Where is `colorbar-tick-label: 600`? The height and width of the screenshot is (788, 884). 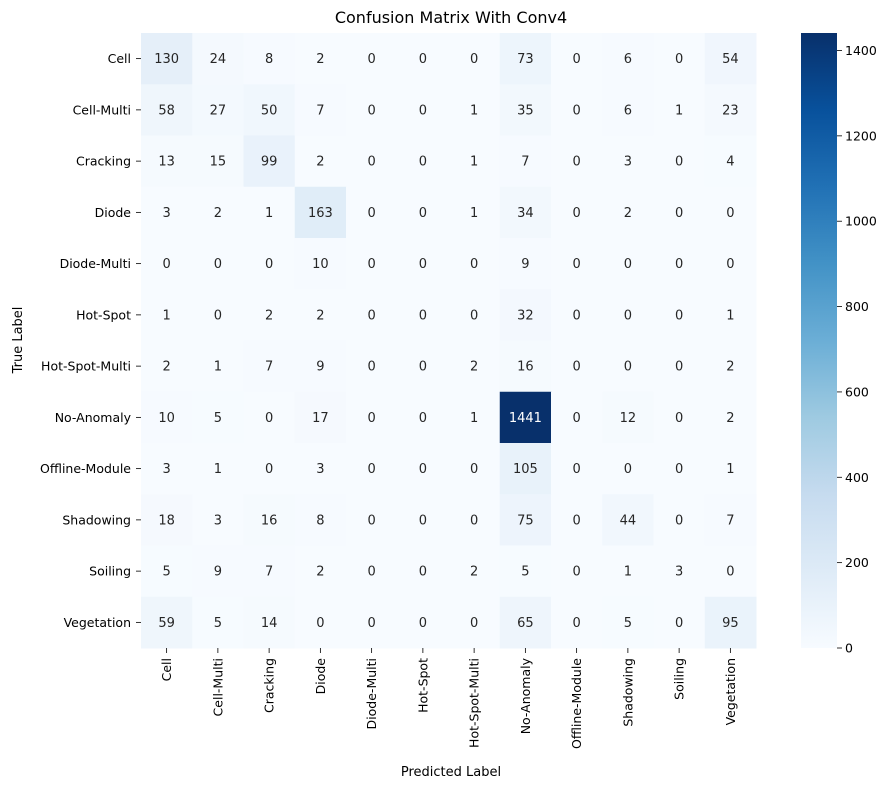 colorbar-tick-label: 600 is located at coordinates (857, 391).